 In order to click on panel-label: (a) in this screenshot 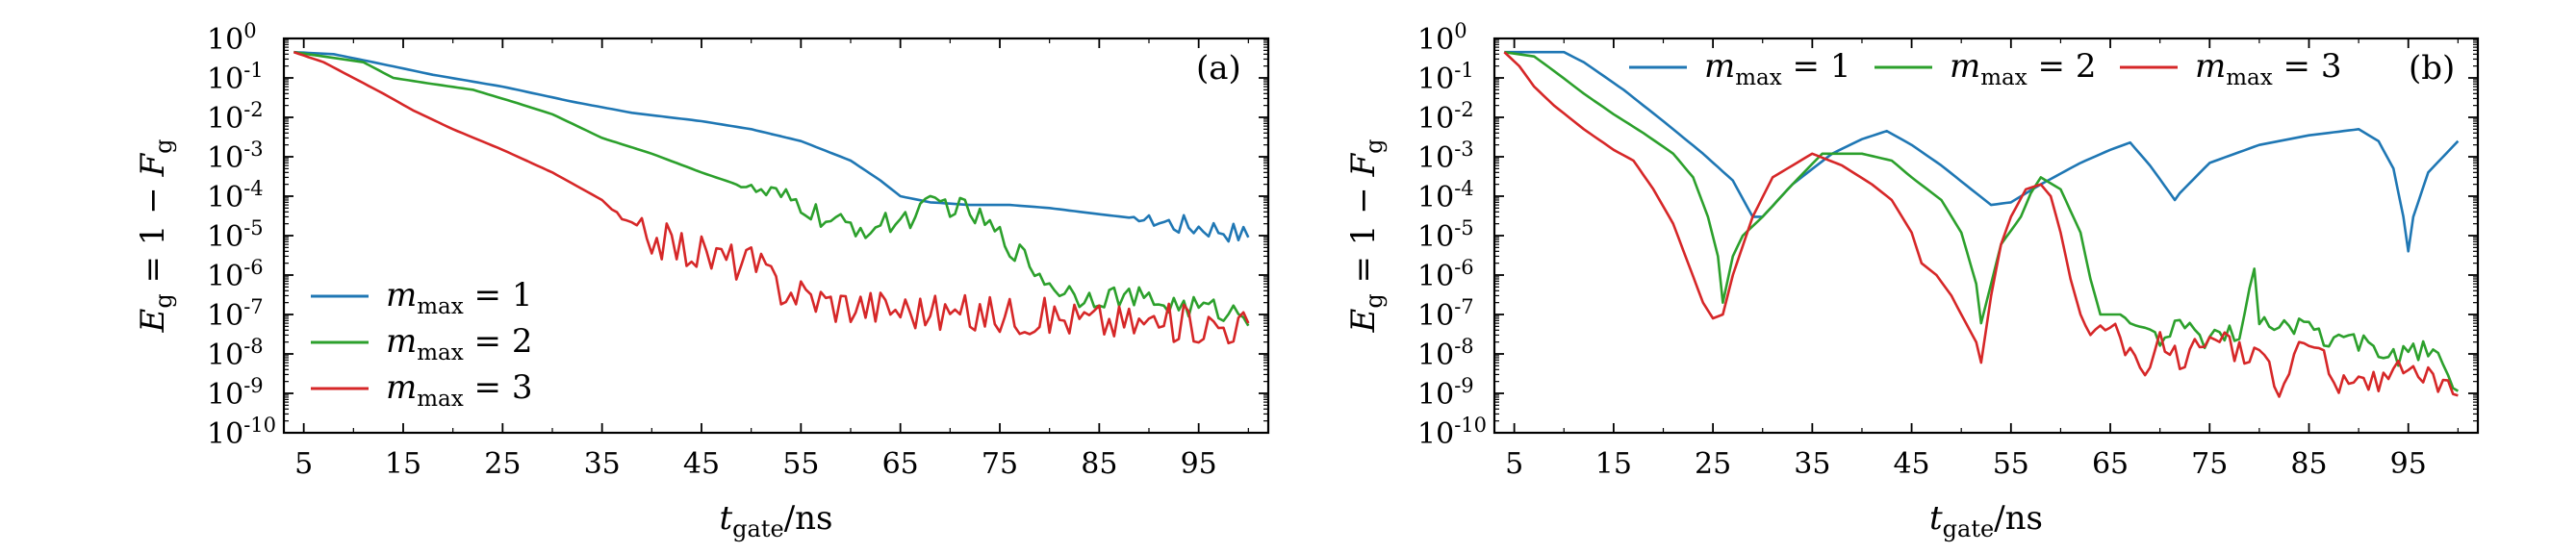, I will do `click(1218, 68)`.